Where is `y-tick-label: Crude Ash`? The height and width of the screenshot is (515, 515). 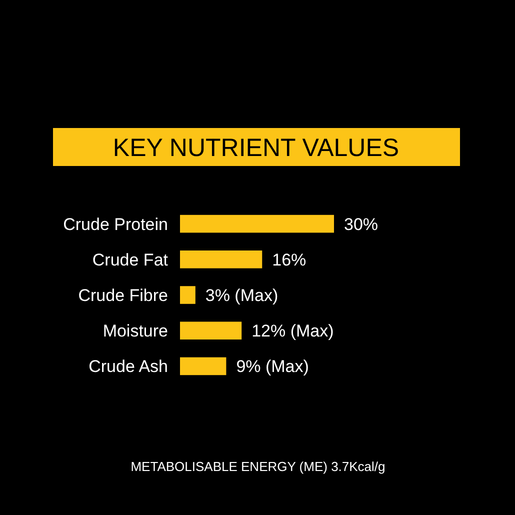
y-tick-label: Crude Ash is located at coordinates (128, 366).